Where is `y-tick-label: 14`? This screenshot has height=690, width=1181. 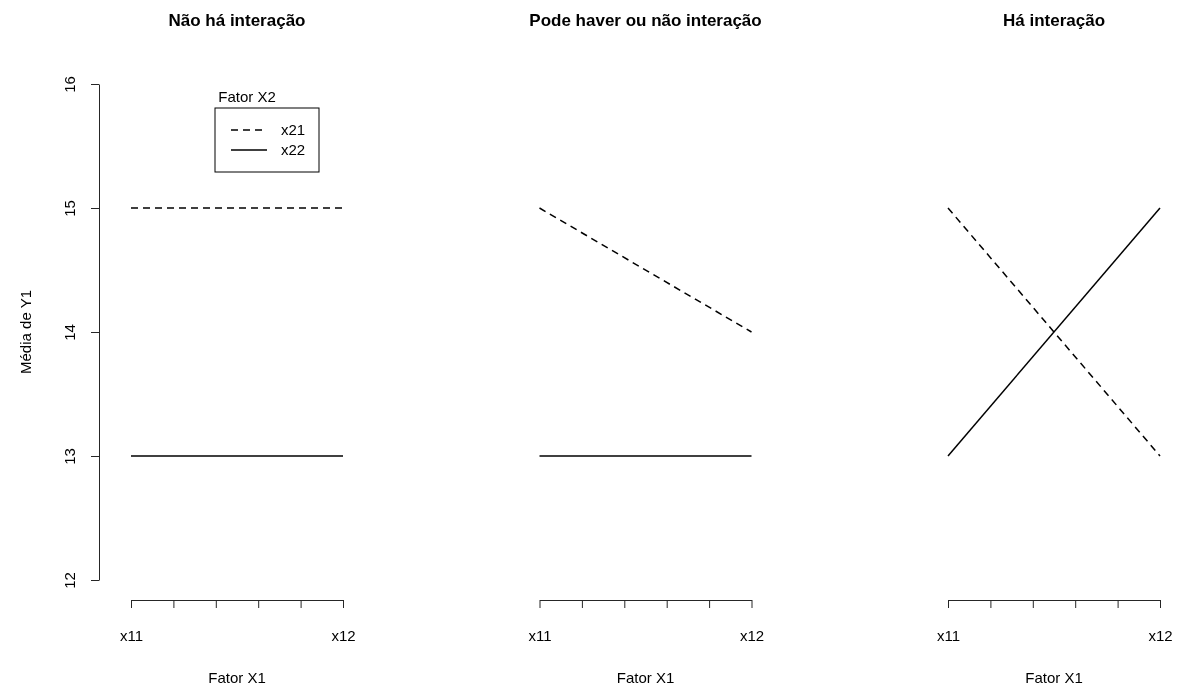
y-tick-label: 14 is located at coordinates (69, 332).